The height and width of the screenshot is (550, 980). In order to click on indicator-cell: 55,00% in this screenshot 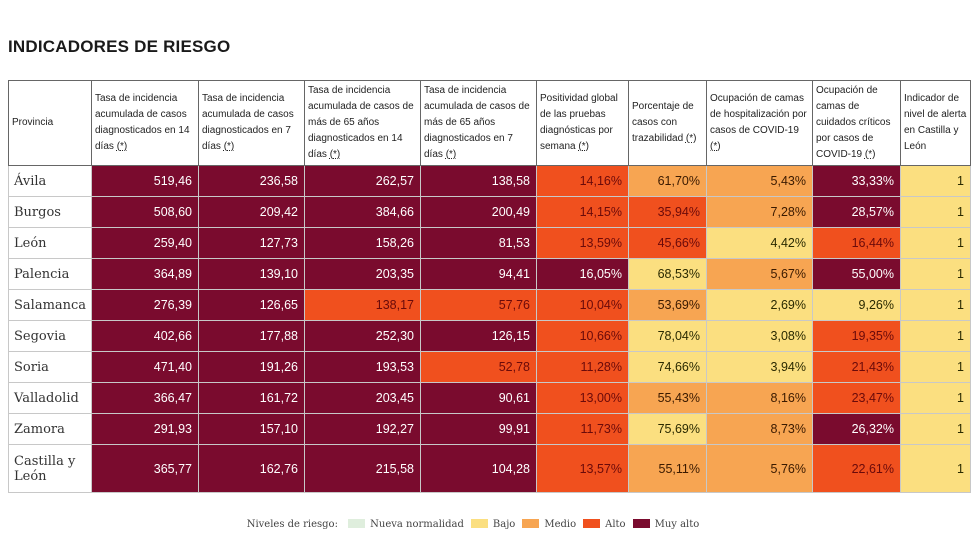, I will do `click(856, 274)`.